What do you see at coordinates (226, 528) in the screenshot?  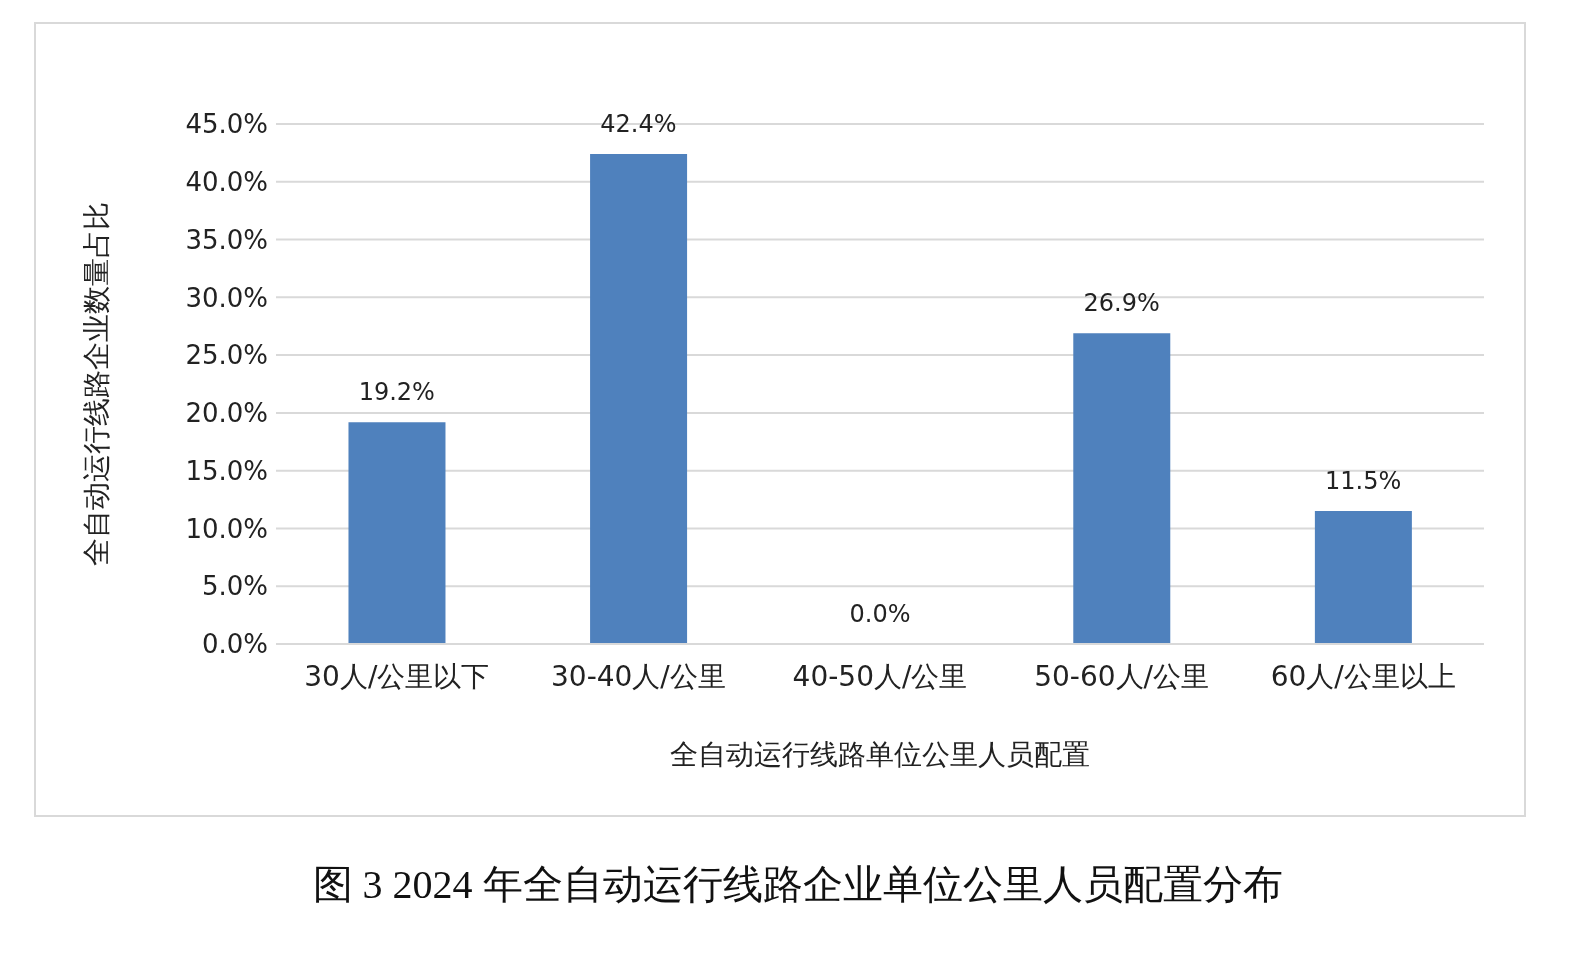 I see `y-tick-label: 10.0%` at bounding box center [226, 528].